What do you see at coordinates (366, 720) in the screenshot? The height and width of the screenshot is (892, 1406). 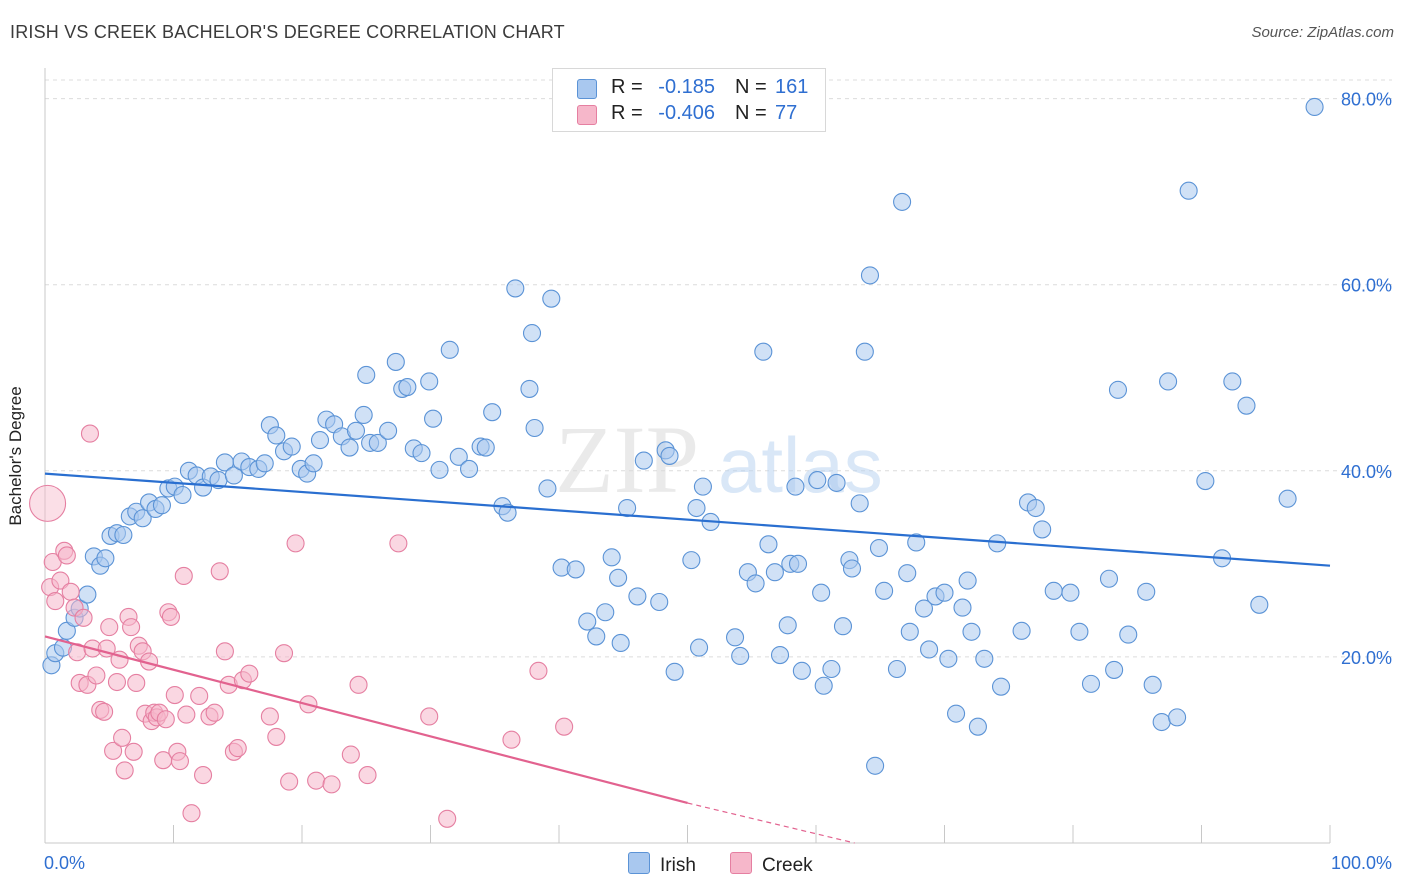 I see `creek-trend-line` at bounding box center [366, 720].